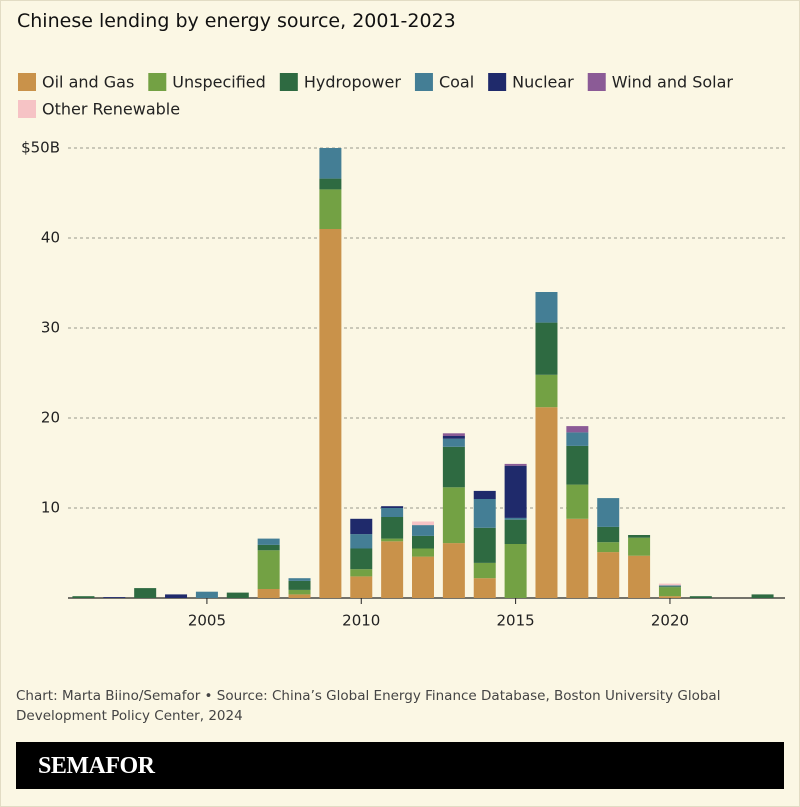 This screenshot has height=807, width=800. What do you see at coordinates (516, 621) in the screenshot?
I see `x-tick-label: 2015` at bounding box center [516, 621].